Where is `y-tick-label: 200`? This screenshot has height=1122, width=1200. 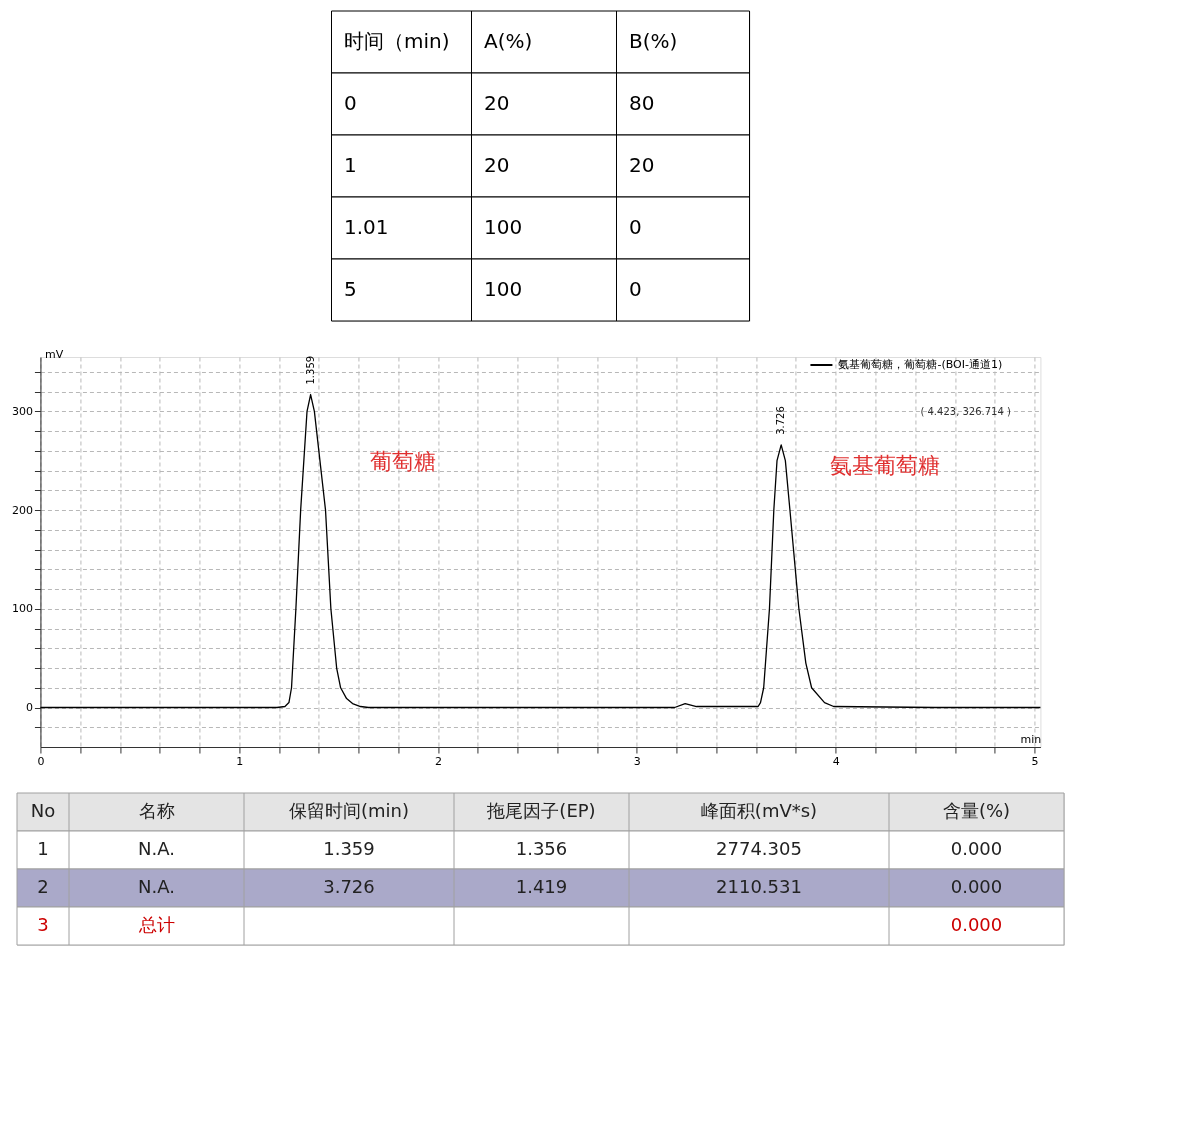 y-tick-label: 200 is located at coordinates (22, 510).